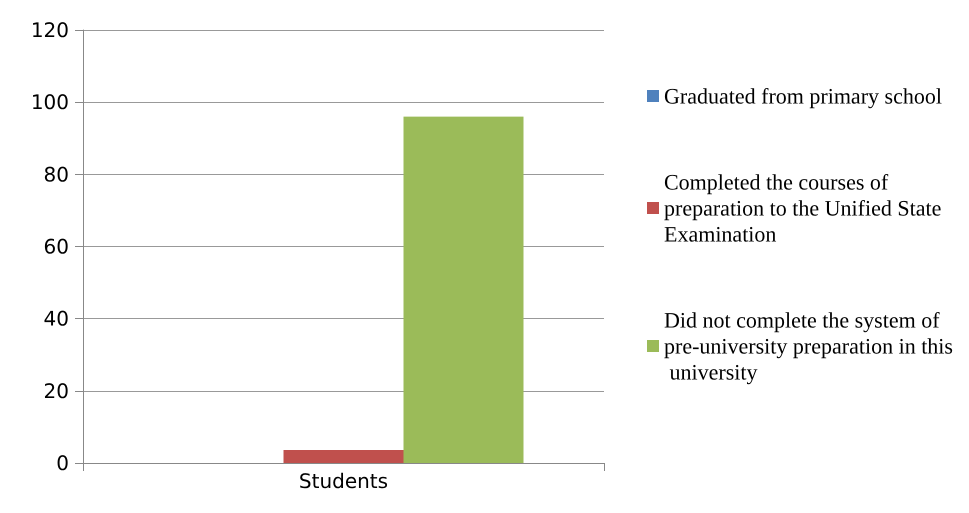  Describe the element at coordinates (56, 390) in the screenshot. I see `y-tick-label: 20` at that location.